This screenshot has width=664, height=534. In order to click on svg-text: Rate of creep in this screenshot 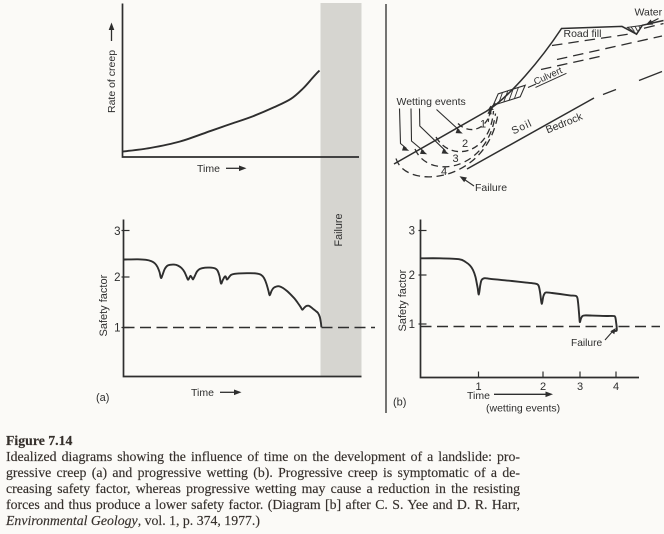, I will do `click(112, 81)`.